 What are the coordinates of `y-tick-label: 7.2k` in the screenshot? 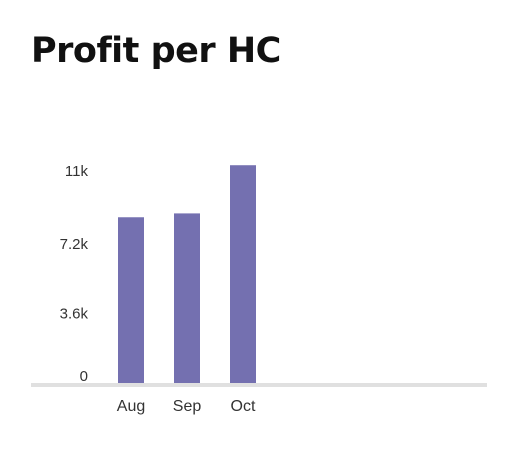 It's located at (74, 244).